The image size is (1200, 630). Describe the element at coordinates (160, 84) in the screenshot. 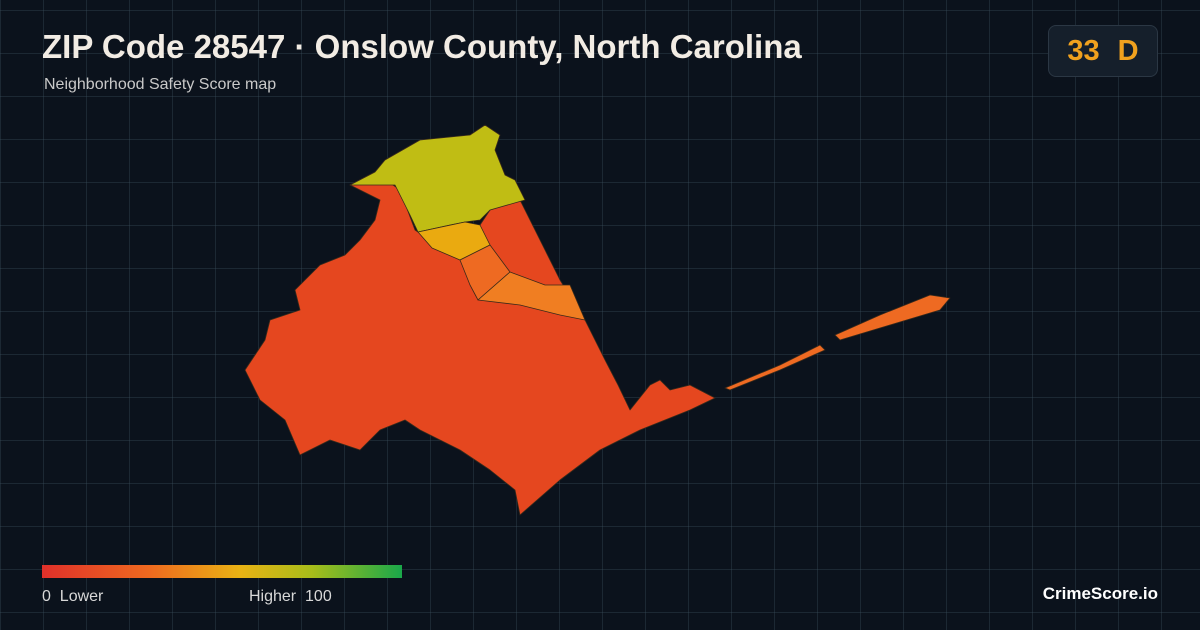

I see `subtitle: Neighborhood Safety Score map` at that location.